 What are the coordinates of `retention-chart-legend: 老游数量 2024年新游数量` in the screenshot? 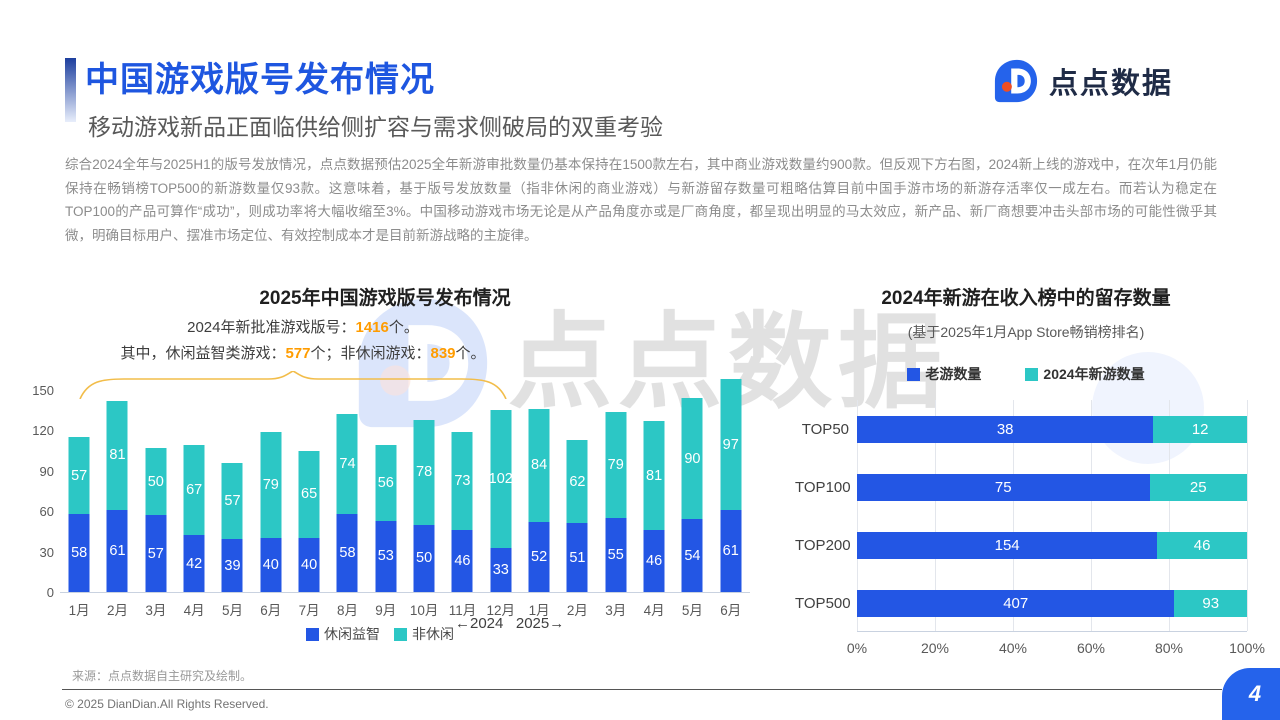 It's located at (1026, 374).